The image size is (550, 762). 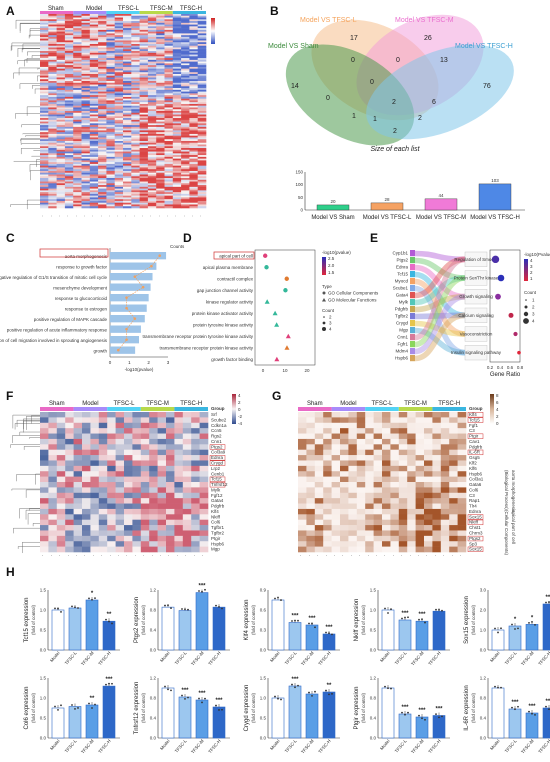 What do you see at coordinates (126, 556) in the screenshot?
I see `column-label: ·` at bounding box center [126, 556].